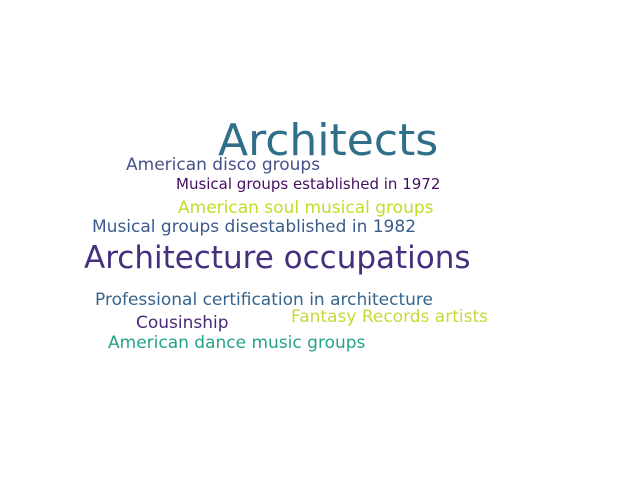 This screenshot has width=640, height=480. Describe the element at coordinates (306, 208) in the screenshot. I see `cloud-word: American soul musical groups` at that location.